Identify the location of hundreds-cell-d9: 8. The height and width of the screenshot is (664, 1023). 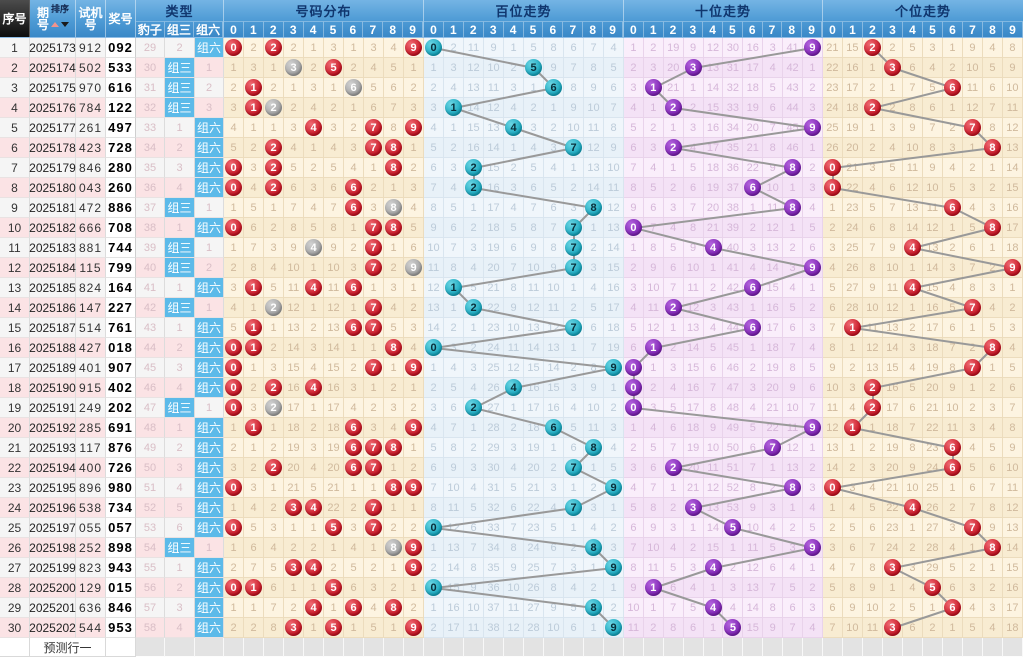
(614, 128).